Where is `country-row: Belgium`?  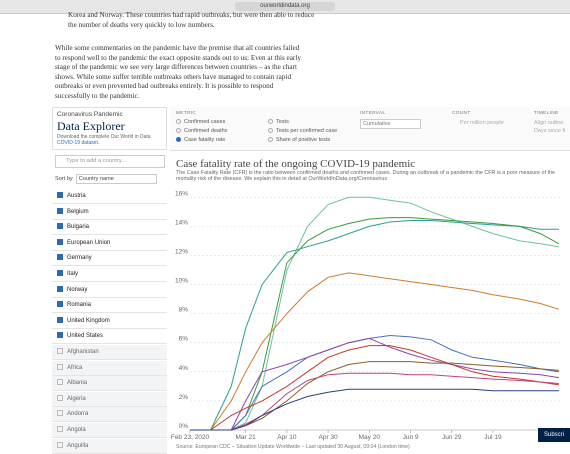
country-row: Belgium is located at coordinates (109, 212).